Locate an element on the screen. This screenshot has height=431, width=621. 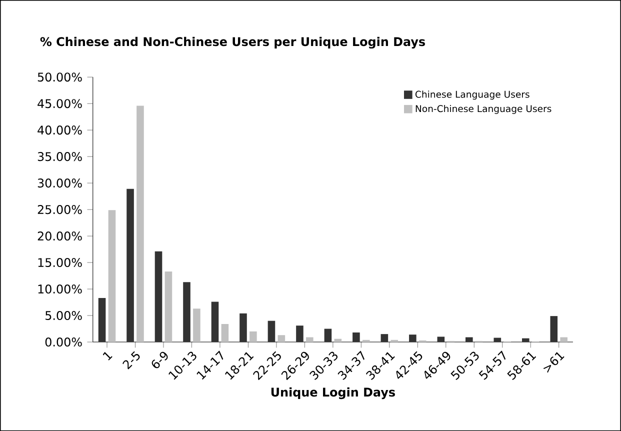
y-tick-label: 30.00% is located at coordinates (60, 183).